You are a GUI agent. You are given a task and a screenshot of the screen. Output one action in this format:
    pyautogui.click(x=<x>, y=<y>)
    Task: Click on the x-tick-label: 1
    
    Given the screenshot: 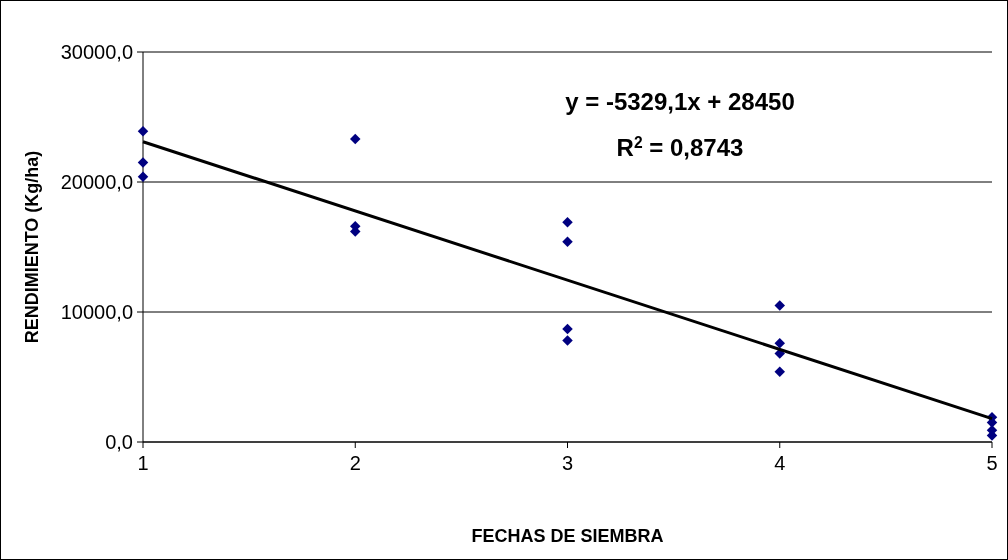 What is the action you would take?
    pyautogui.click(x=143, y=463)
    